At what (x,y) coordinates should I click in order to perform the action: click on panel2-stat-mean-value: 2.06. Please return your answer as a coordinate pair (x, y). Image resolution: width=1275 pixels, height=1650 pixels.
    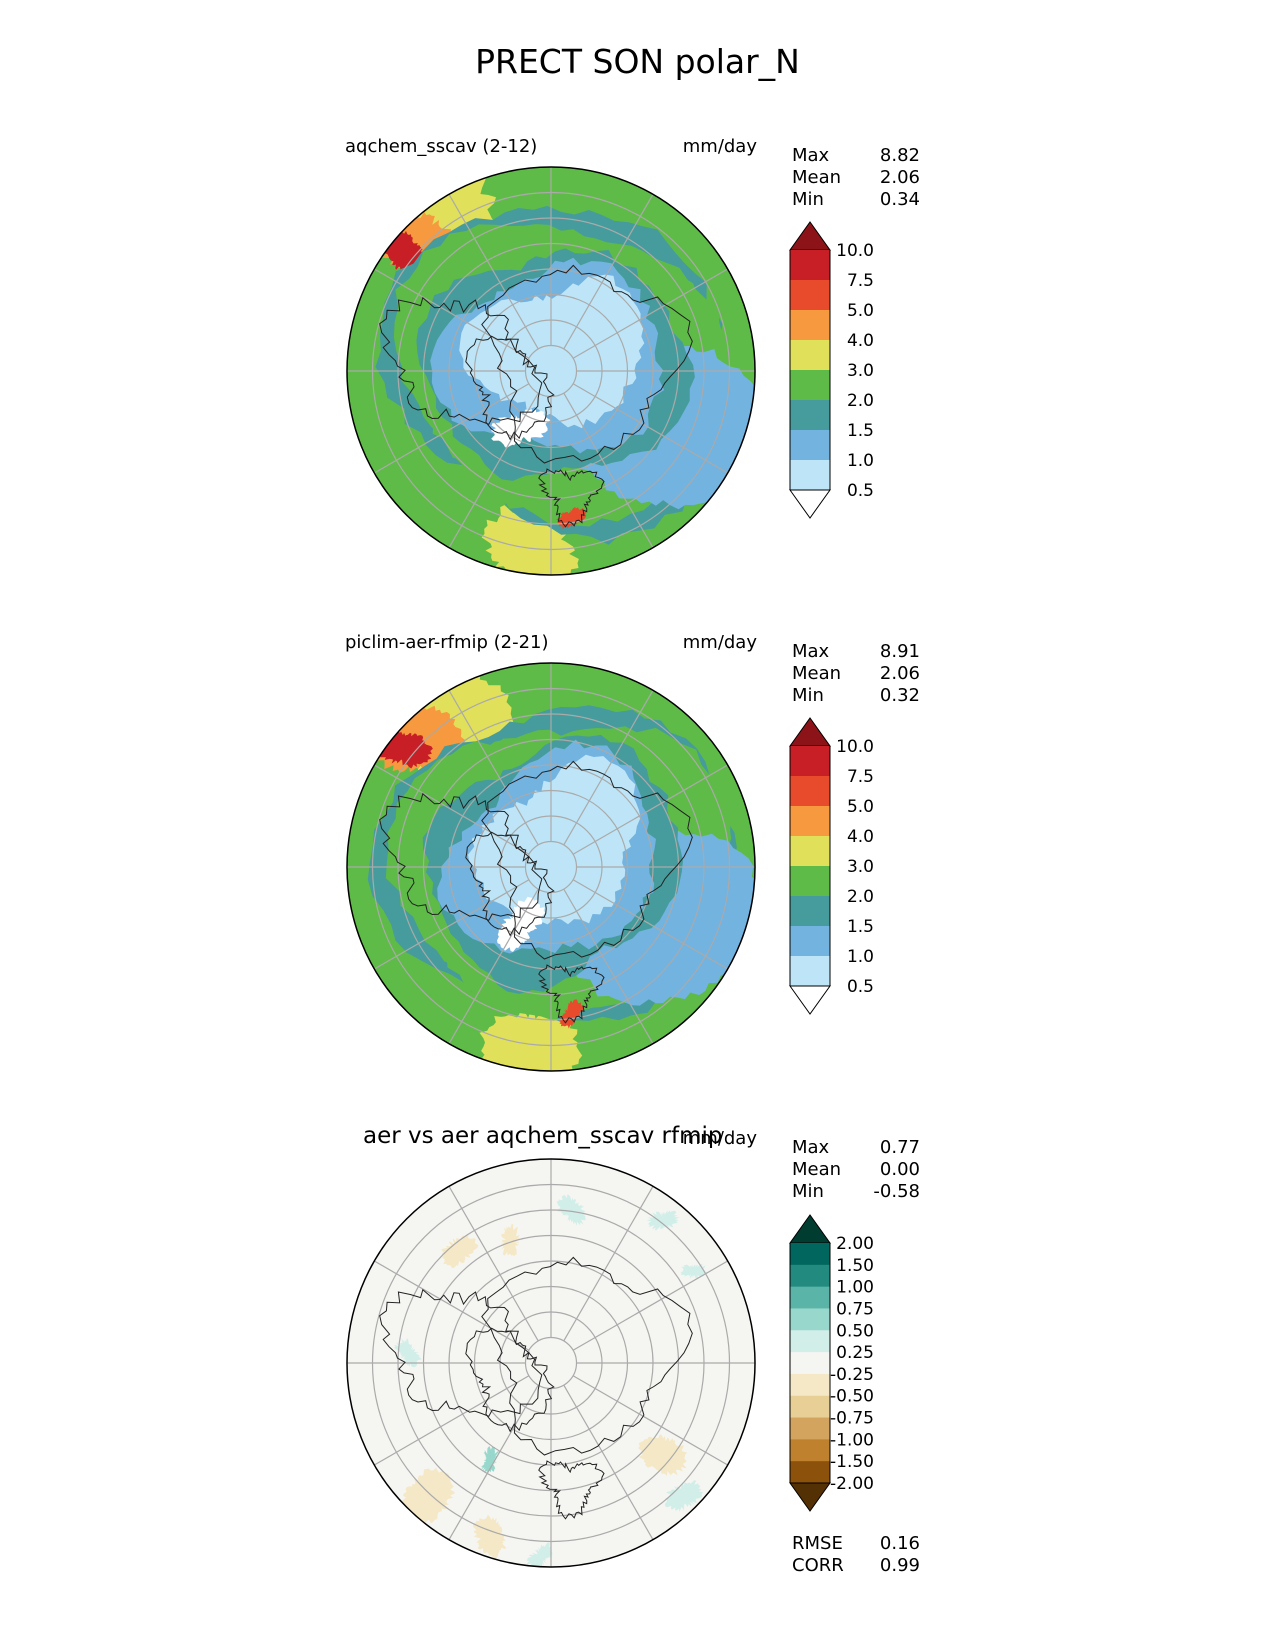
    Looking at the image, I should click on (899, 673).